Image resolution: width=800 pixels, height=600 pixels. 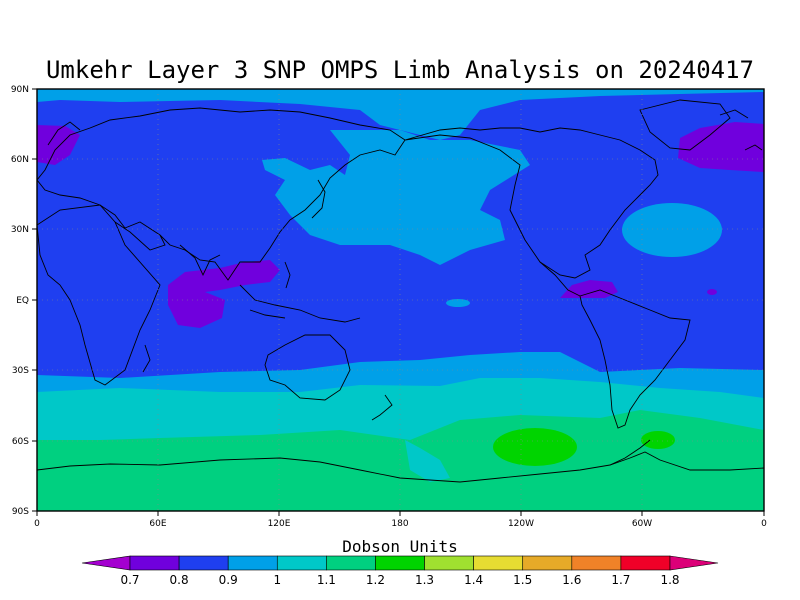 I want to click on band-0.7-0.8-atlantic-n, so click(x=721, y=147).